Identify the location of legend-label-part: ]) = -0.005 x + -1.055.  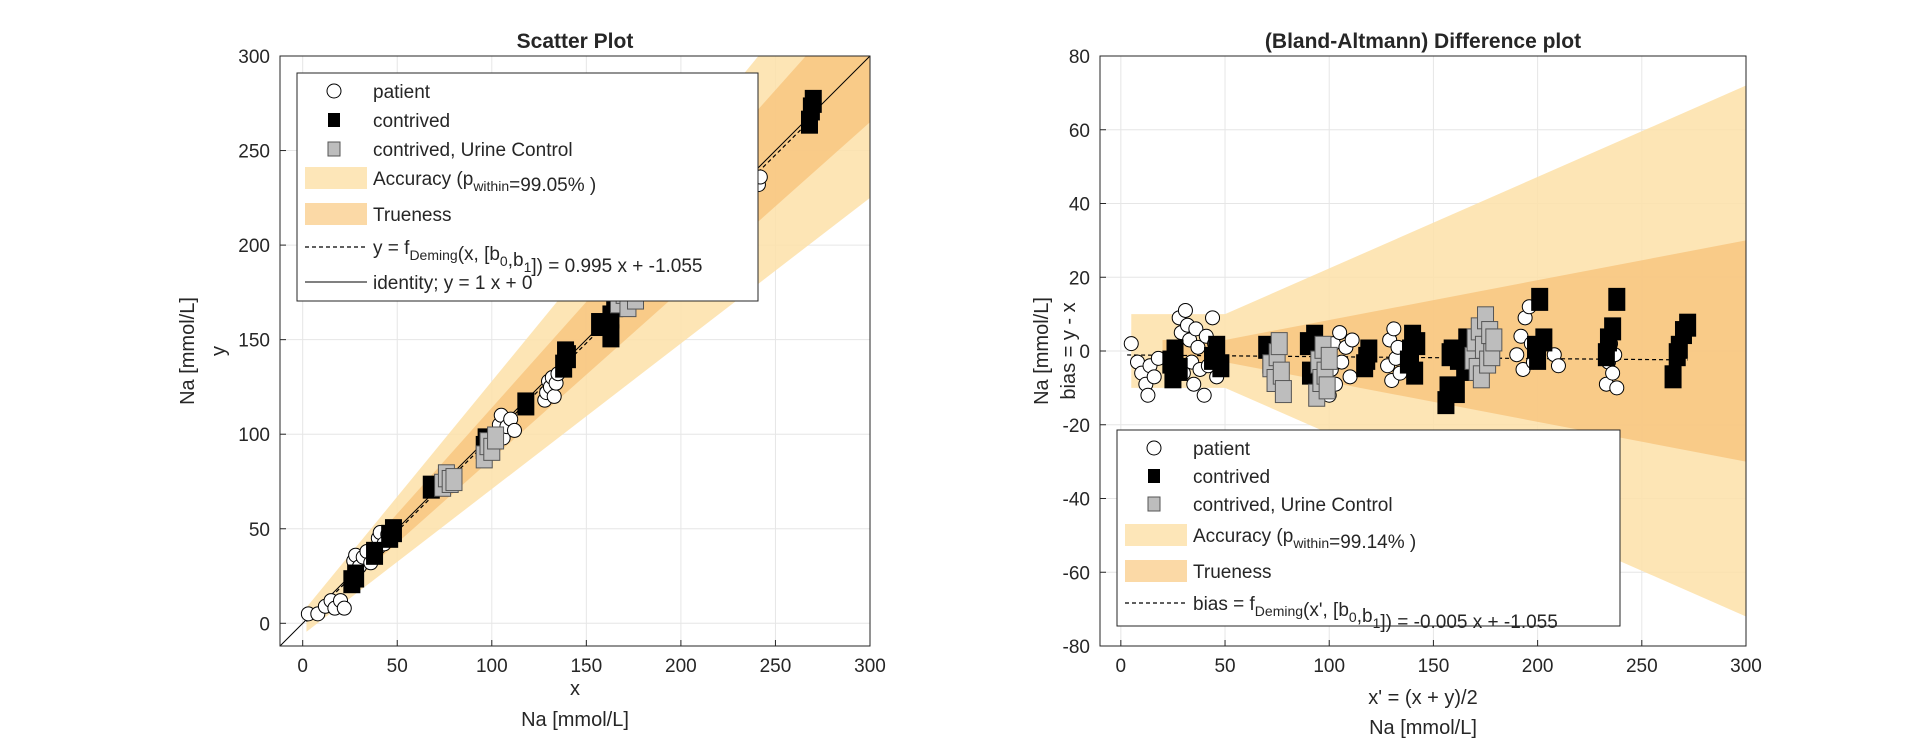
(1468, 622).